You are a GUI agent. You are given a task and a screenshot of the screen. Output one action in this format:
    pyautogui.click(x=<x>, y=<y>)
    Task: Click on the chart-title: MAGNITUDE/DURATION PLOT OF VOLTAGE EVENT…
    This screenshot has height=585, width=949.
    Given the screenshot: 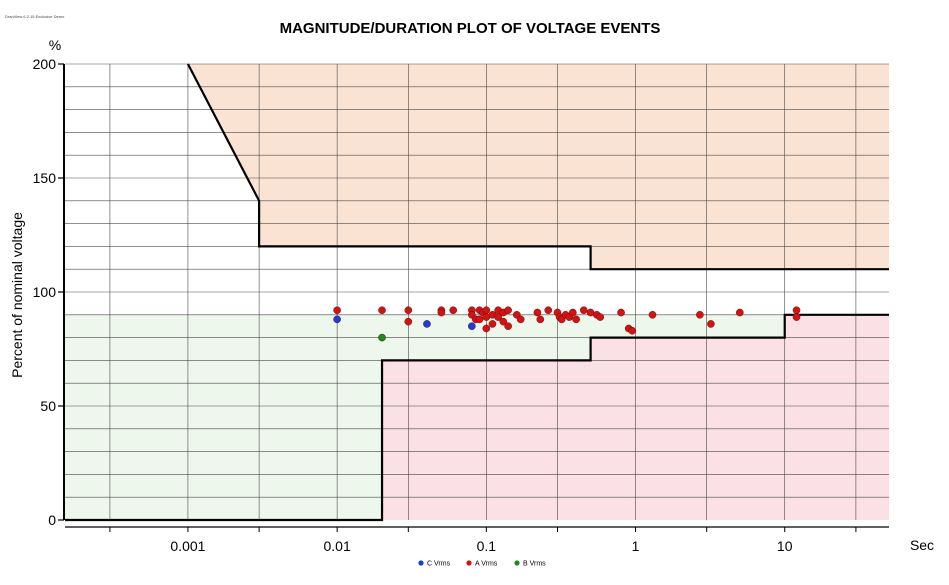 What is the action you would take?
    pyautogui.click(x=470, y=28)
    